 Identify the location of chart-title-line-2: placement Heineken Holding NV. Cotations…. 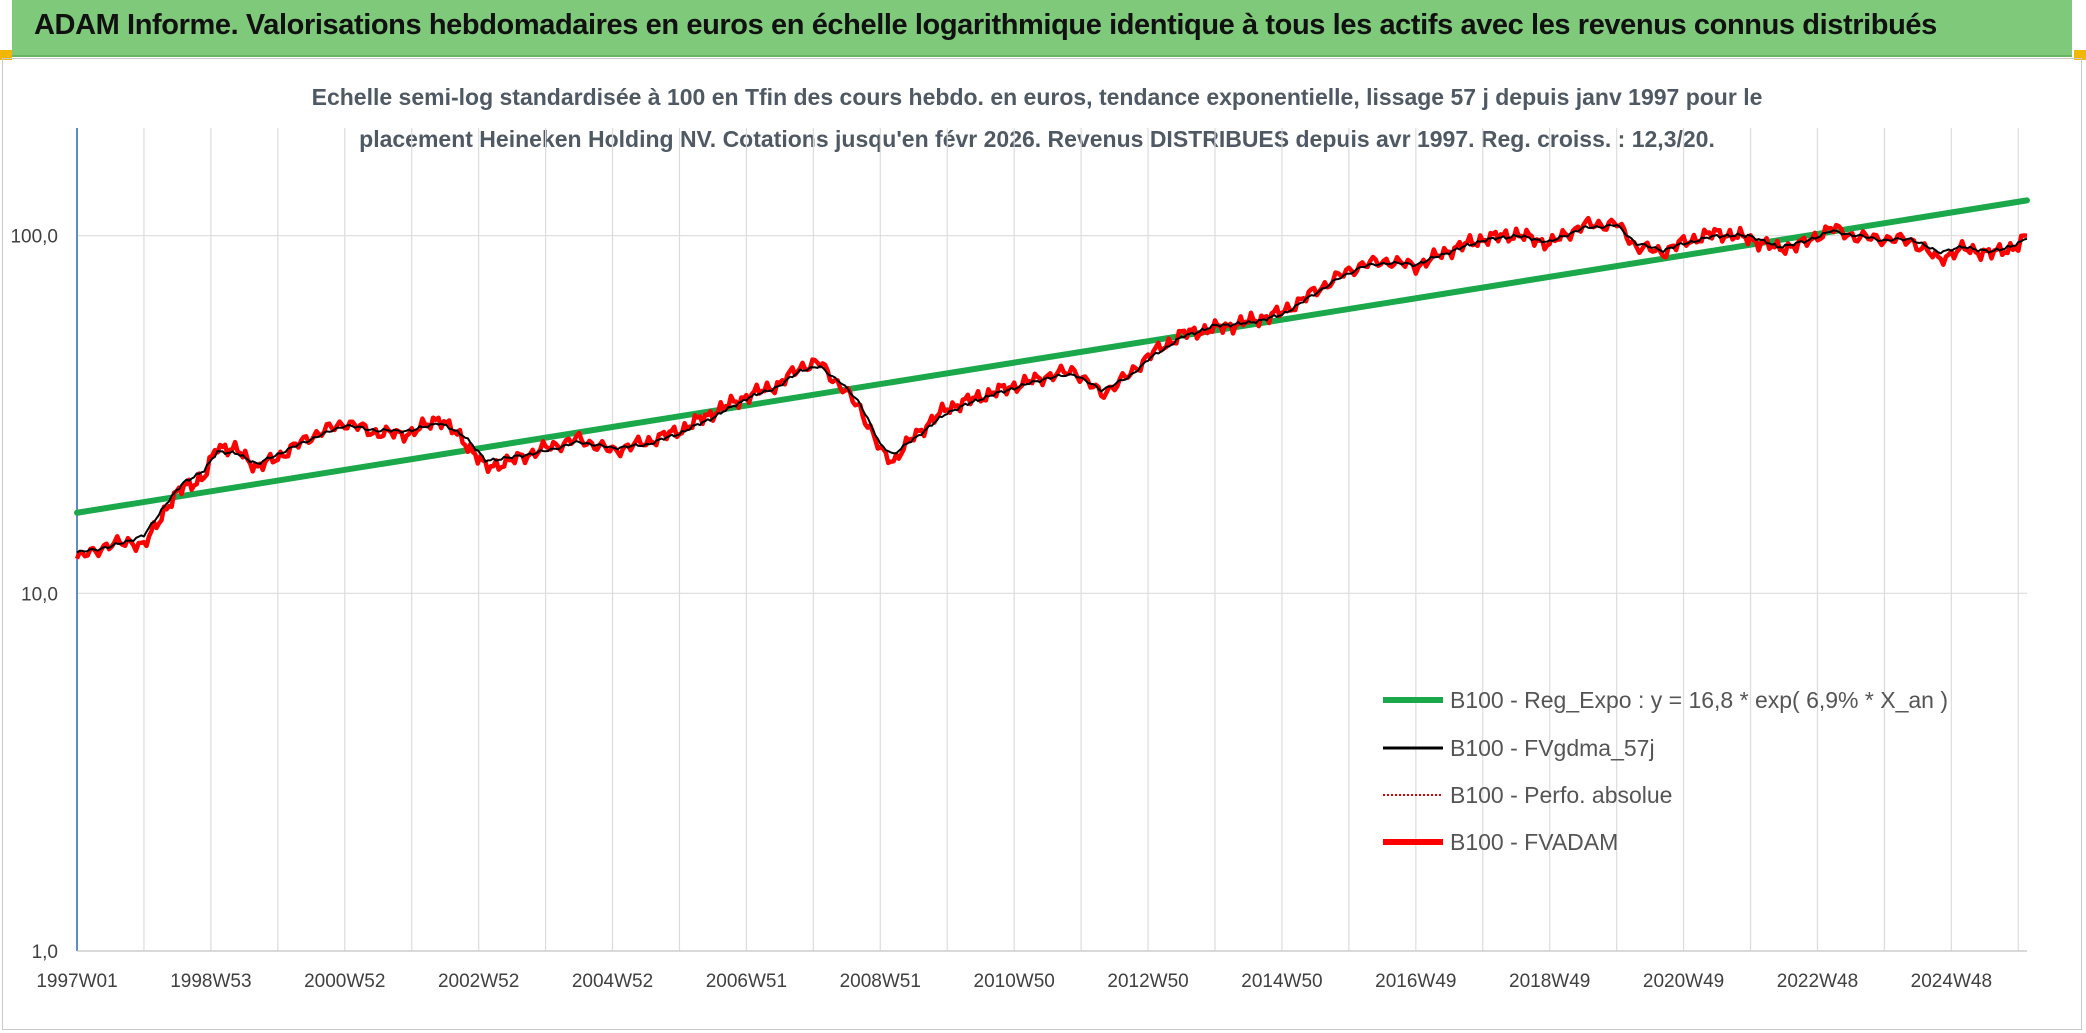
(1037, 139).